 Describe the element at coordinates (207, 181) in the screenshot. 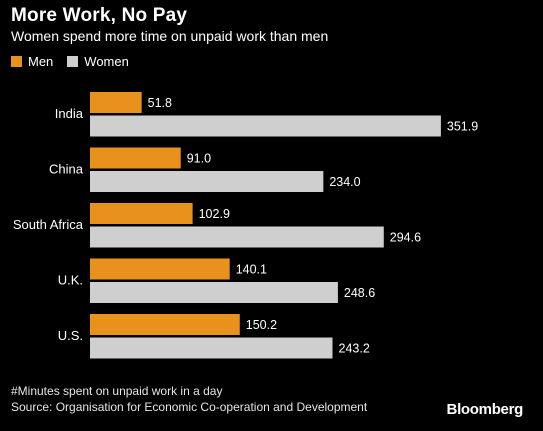

I see `bar-women-china` at that location.